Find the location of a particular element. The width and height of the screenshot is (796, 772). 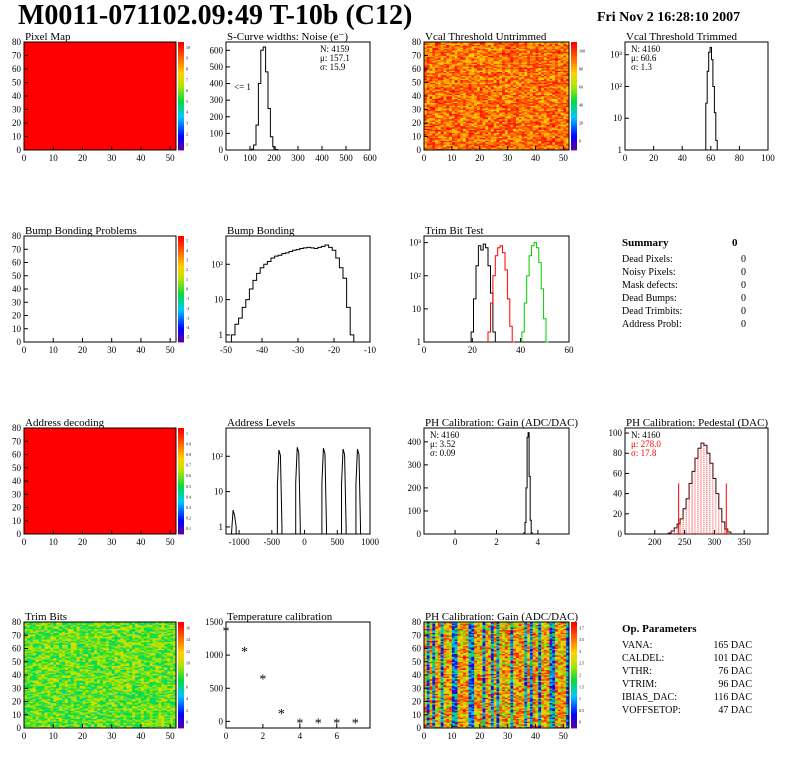

chart-title: Vcal Threshold Trimmed is located at coordinates (682, 37).